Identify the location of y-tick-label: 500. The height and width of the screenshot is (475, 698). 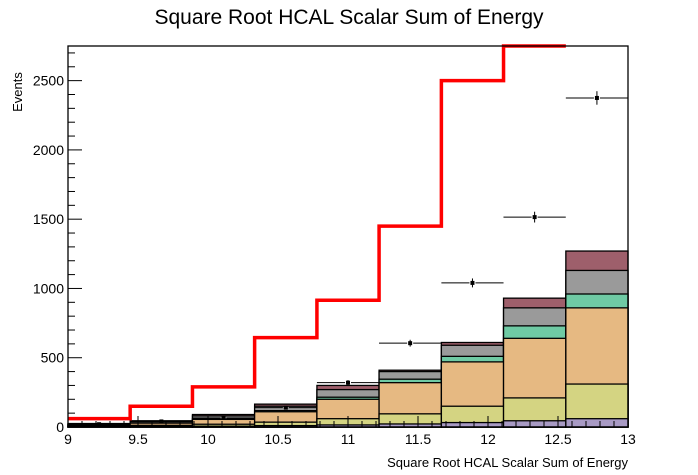
(53, 358).